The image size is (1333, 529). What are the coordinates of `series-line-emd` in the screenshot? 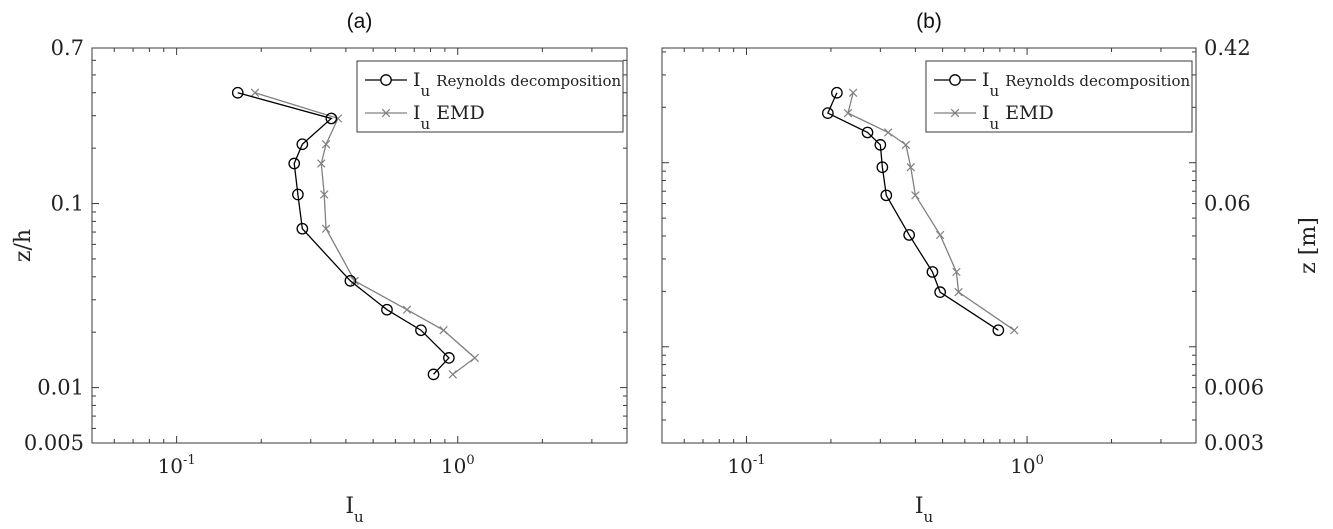 It's located at (931, 211).